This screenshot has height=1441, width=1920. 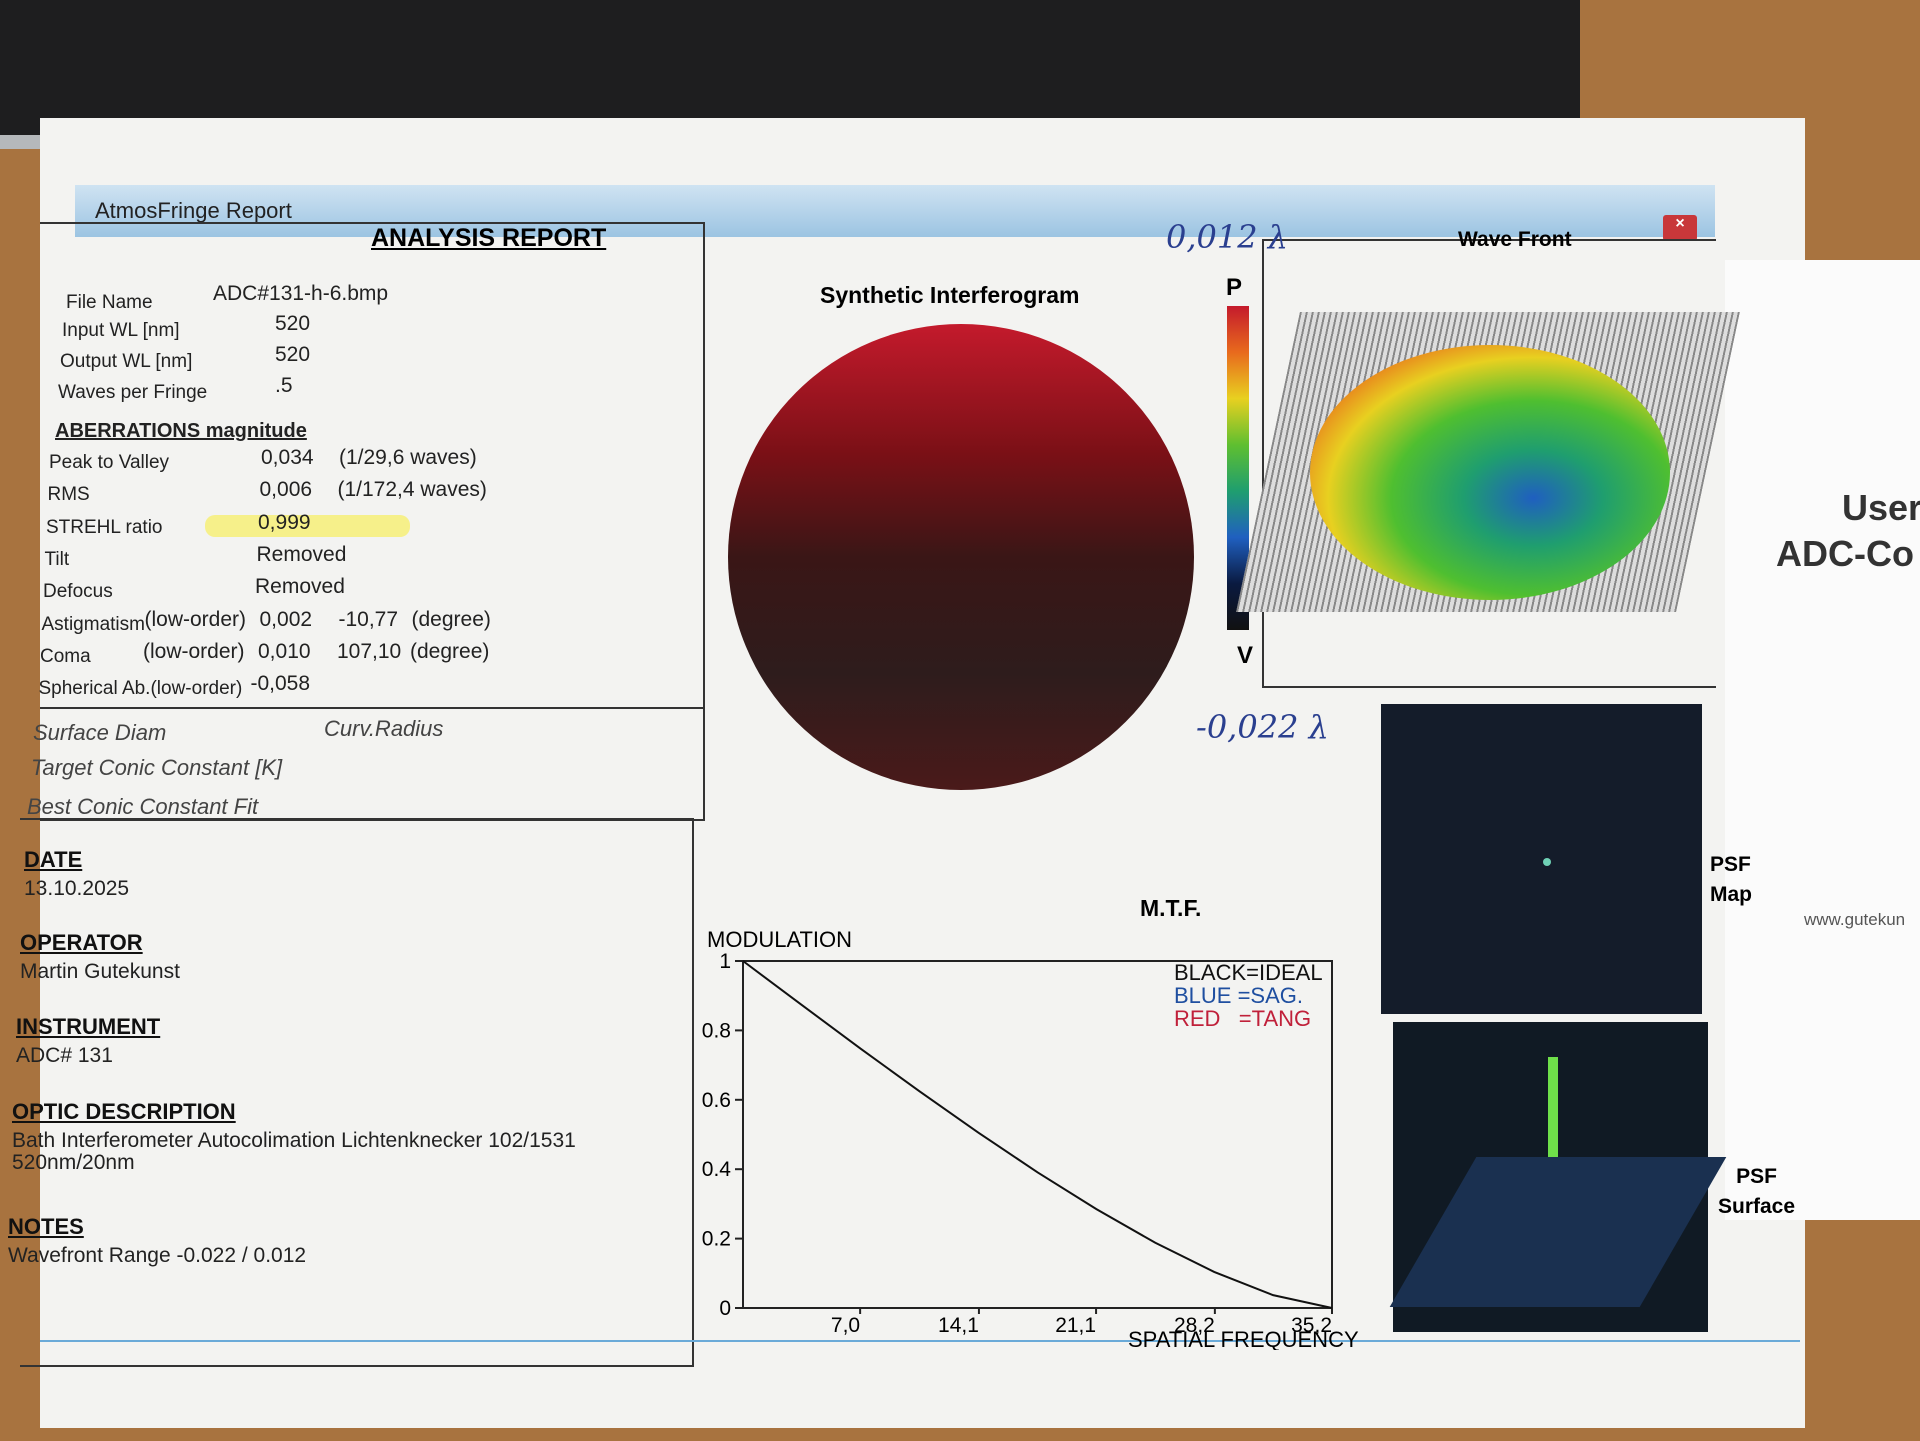 I want to click on window-title: AtmosFringe Report, so click(x=193, y=210).